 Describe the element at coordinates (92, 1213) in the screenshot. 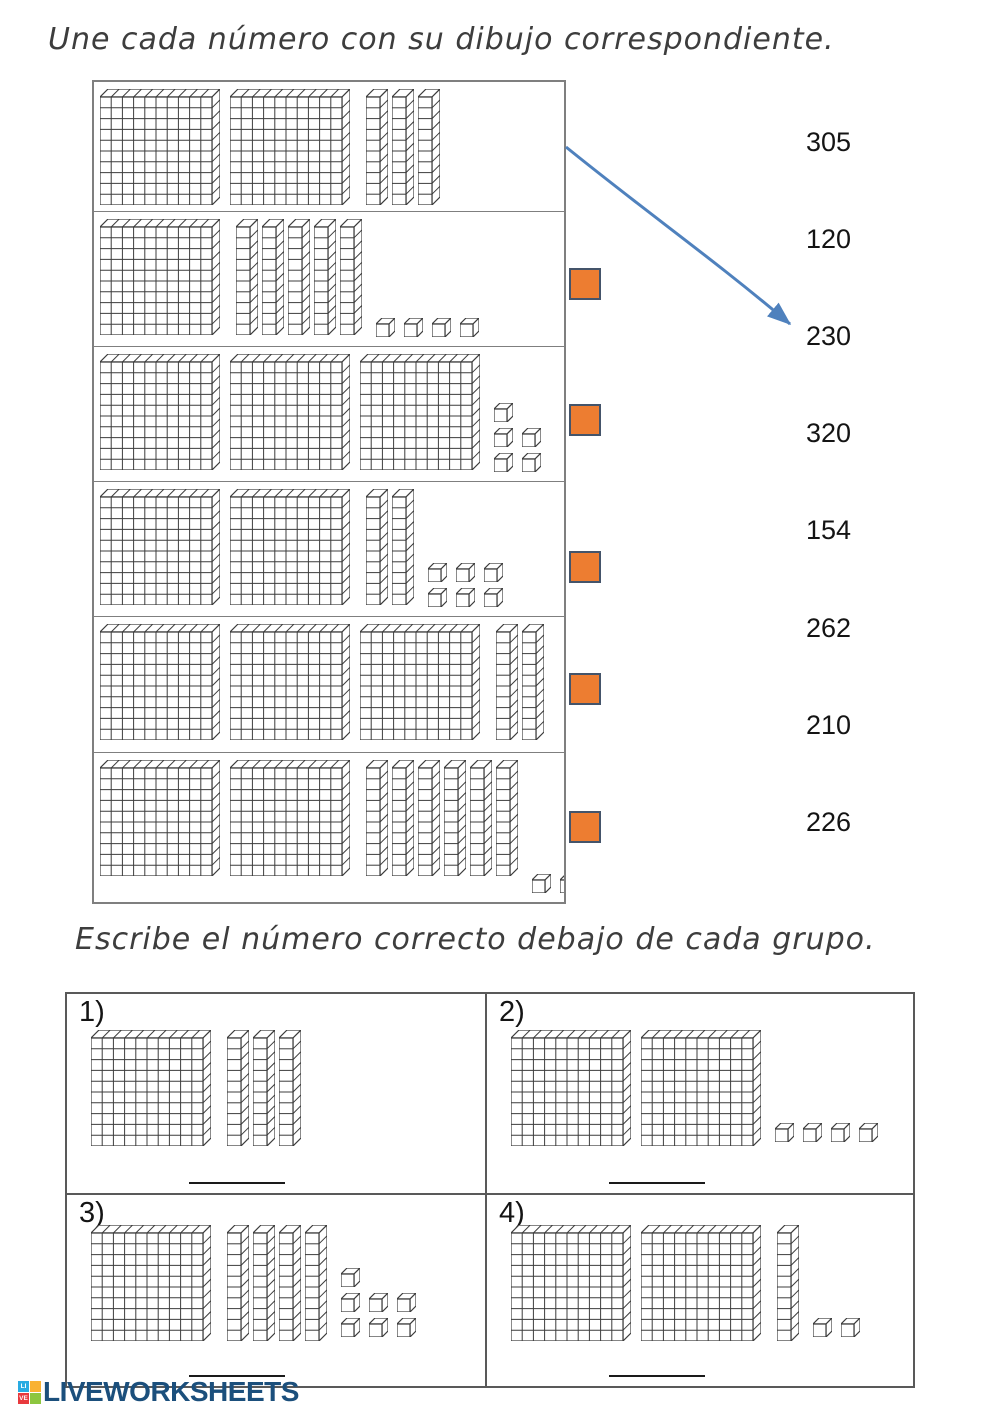

I see `cell-3-label: 3)` at that location.